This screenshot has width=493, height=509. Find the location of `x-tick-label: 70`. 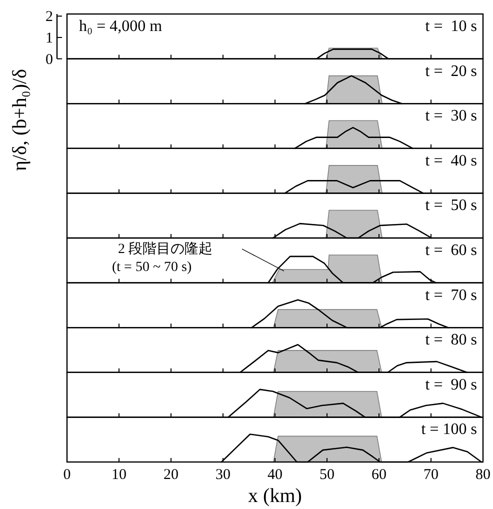

x-tick-label: 70 is located at coordinates (431, 475).